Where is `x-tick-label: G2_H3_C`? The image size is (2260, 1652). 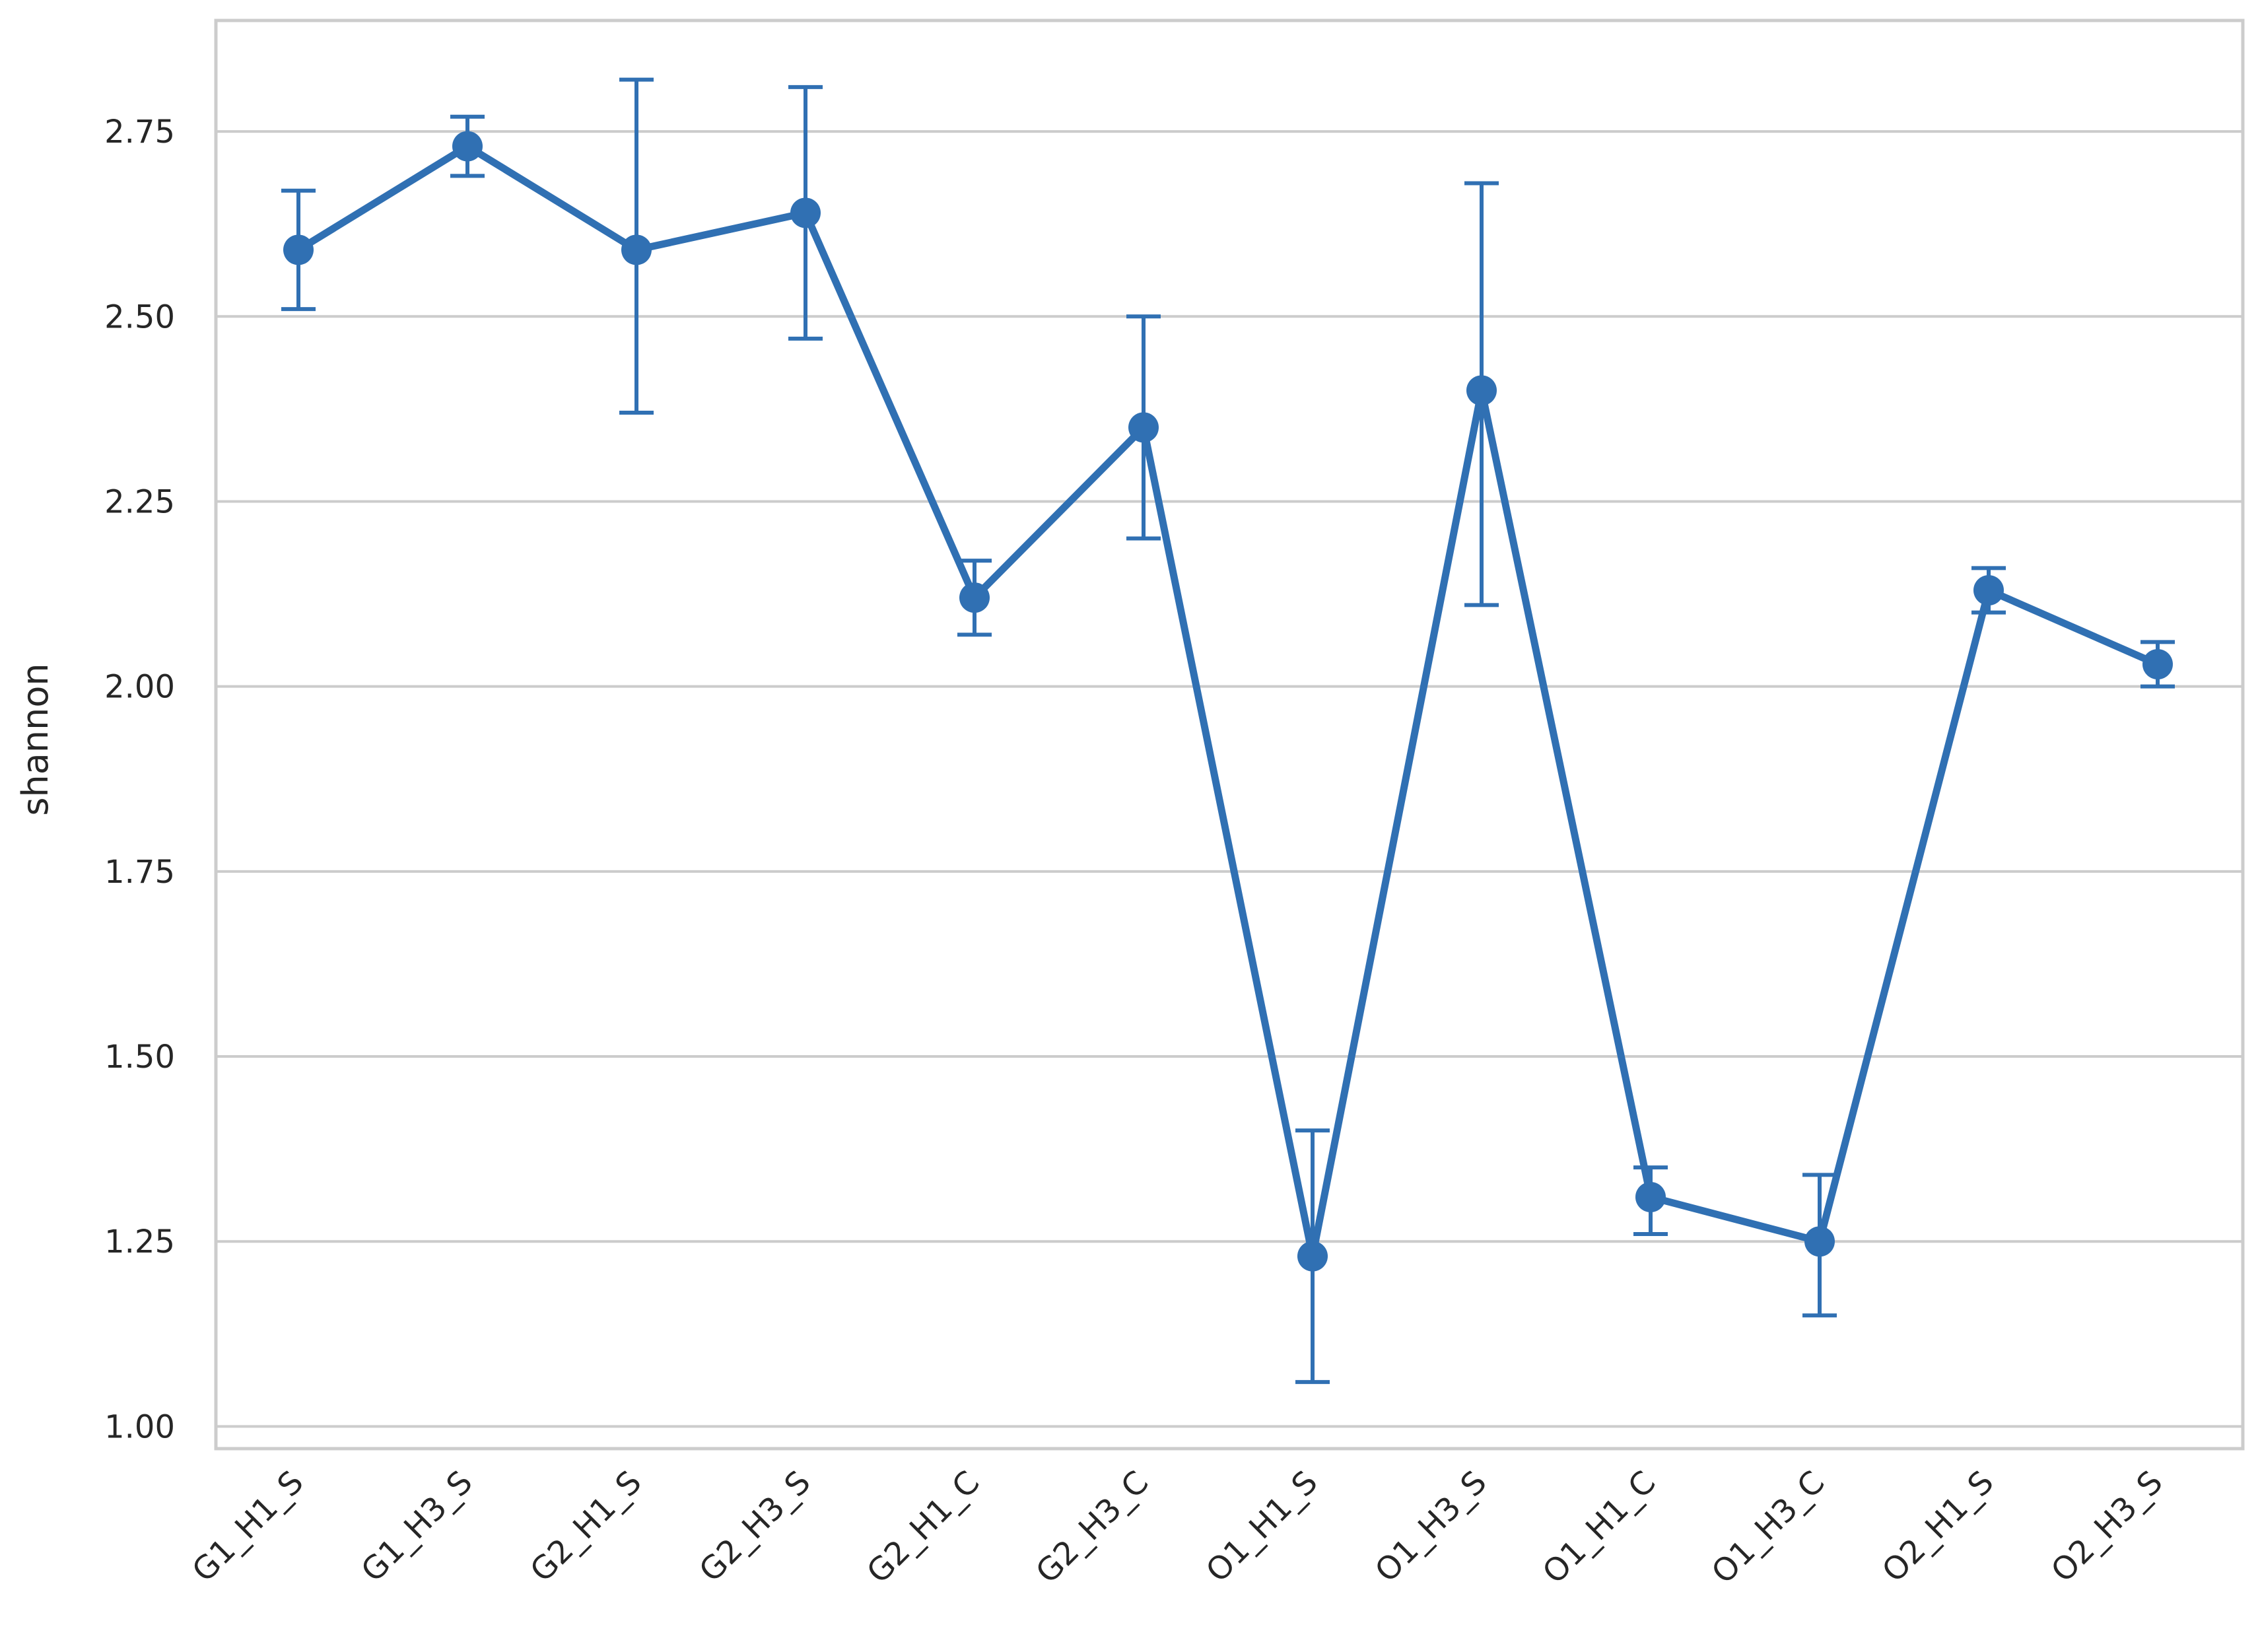 x-tick-label: G2_H3_C is located at coordinates (1092, 1527).